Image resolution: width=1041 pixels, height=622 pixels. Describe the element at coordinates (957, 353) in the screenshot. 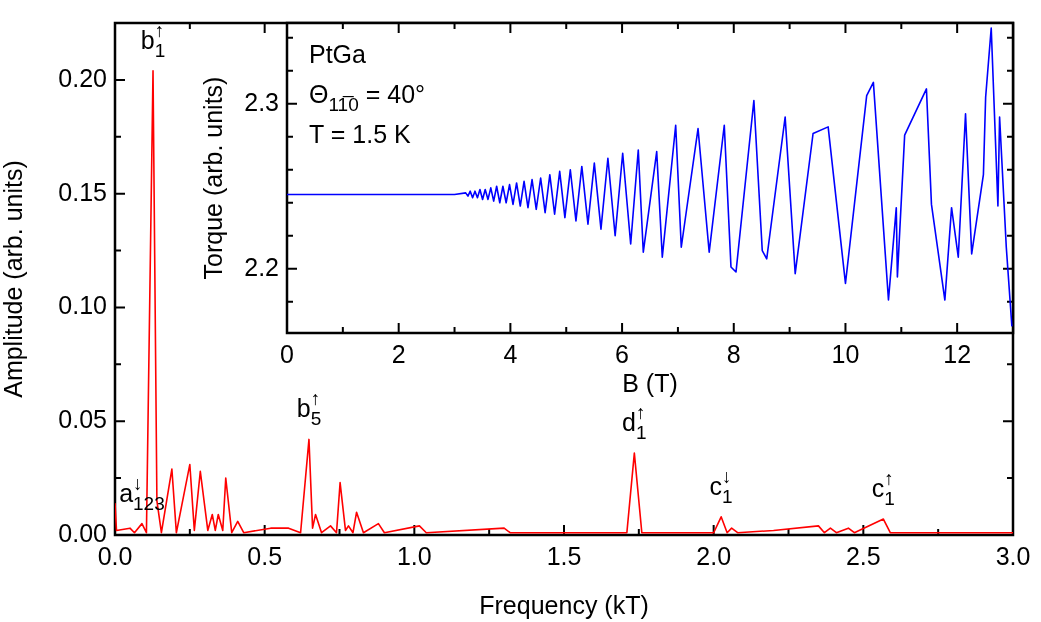

I see `x-tick-label: 12` at that location.